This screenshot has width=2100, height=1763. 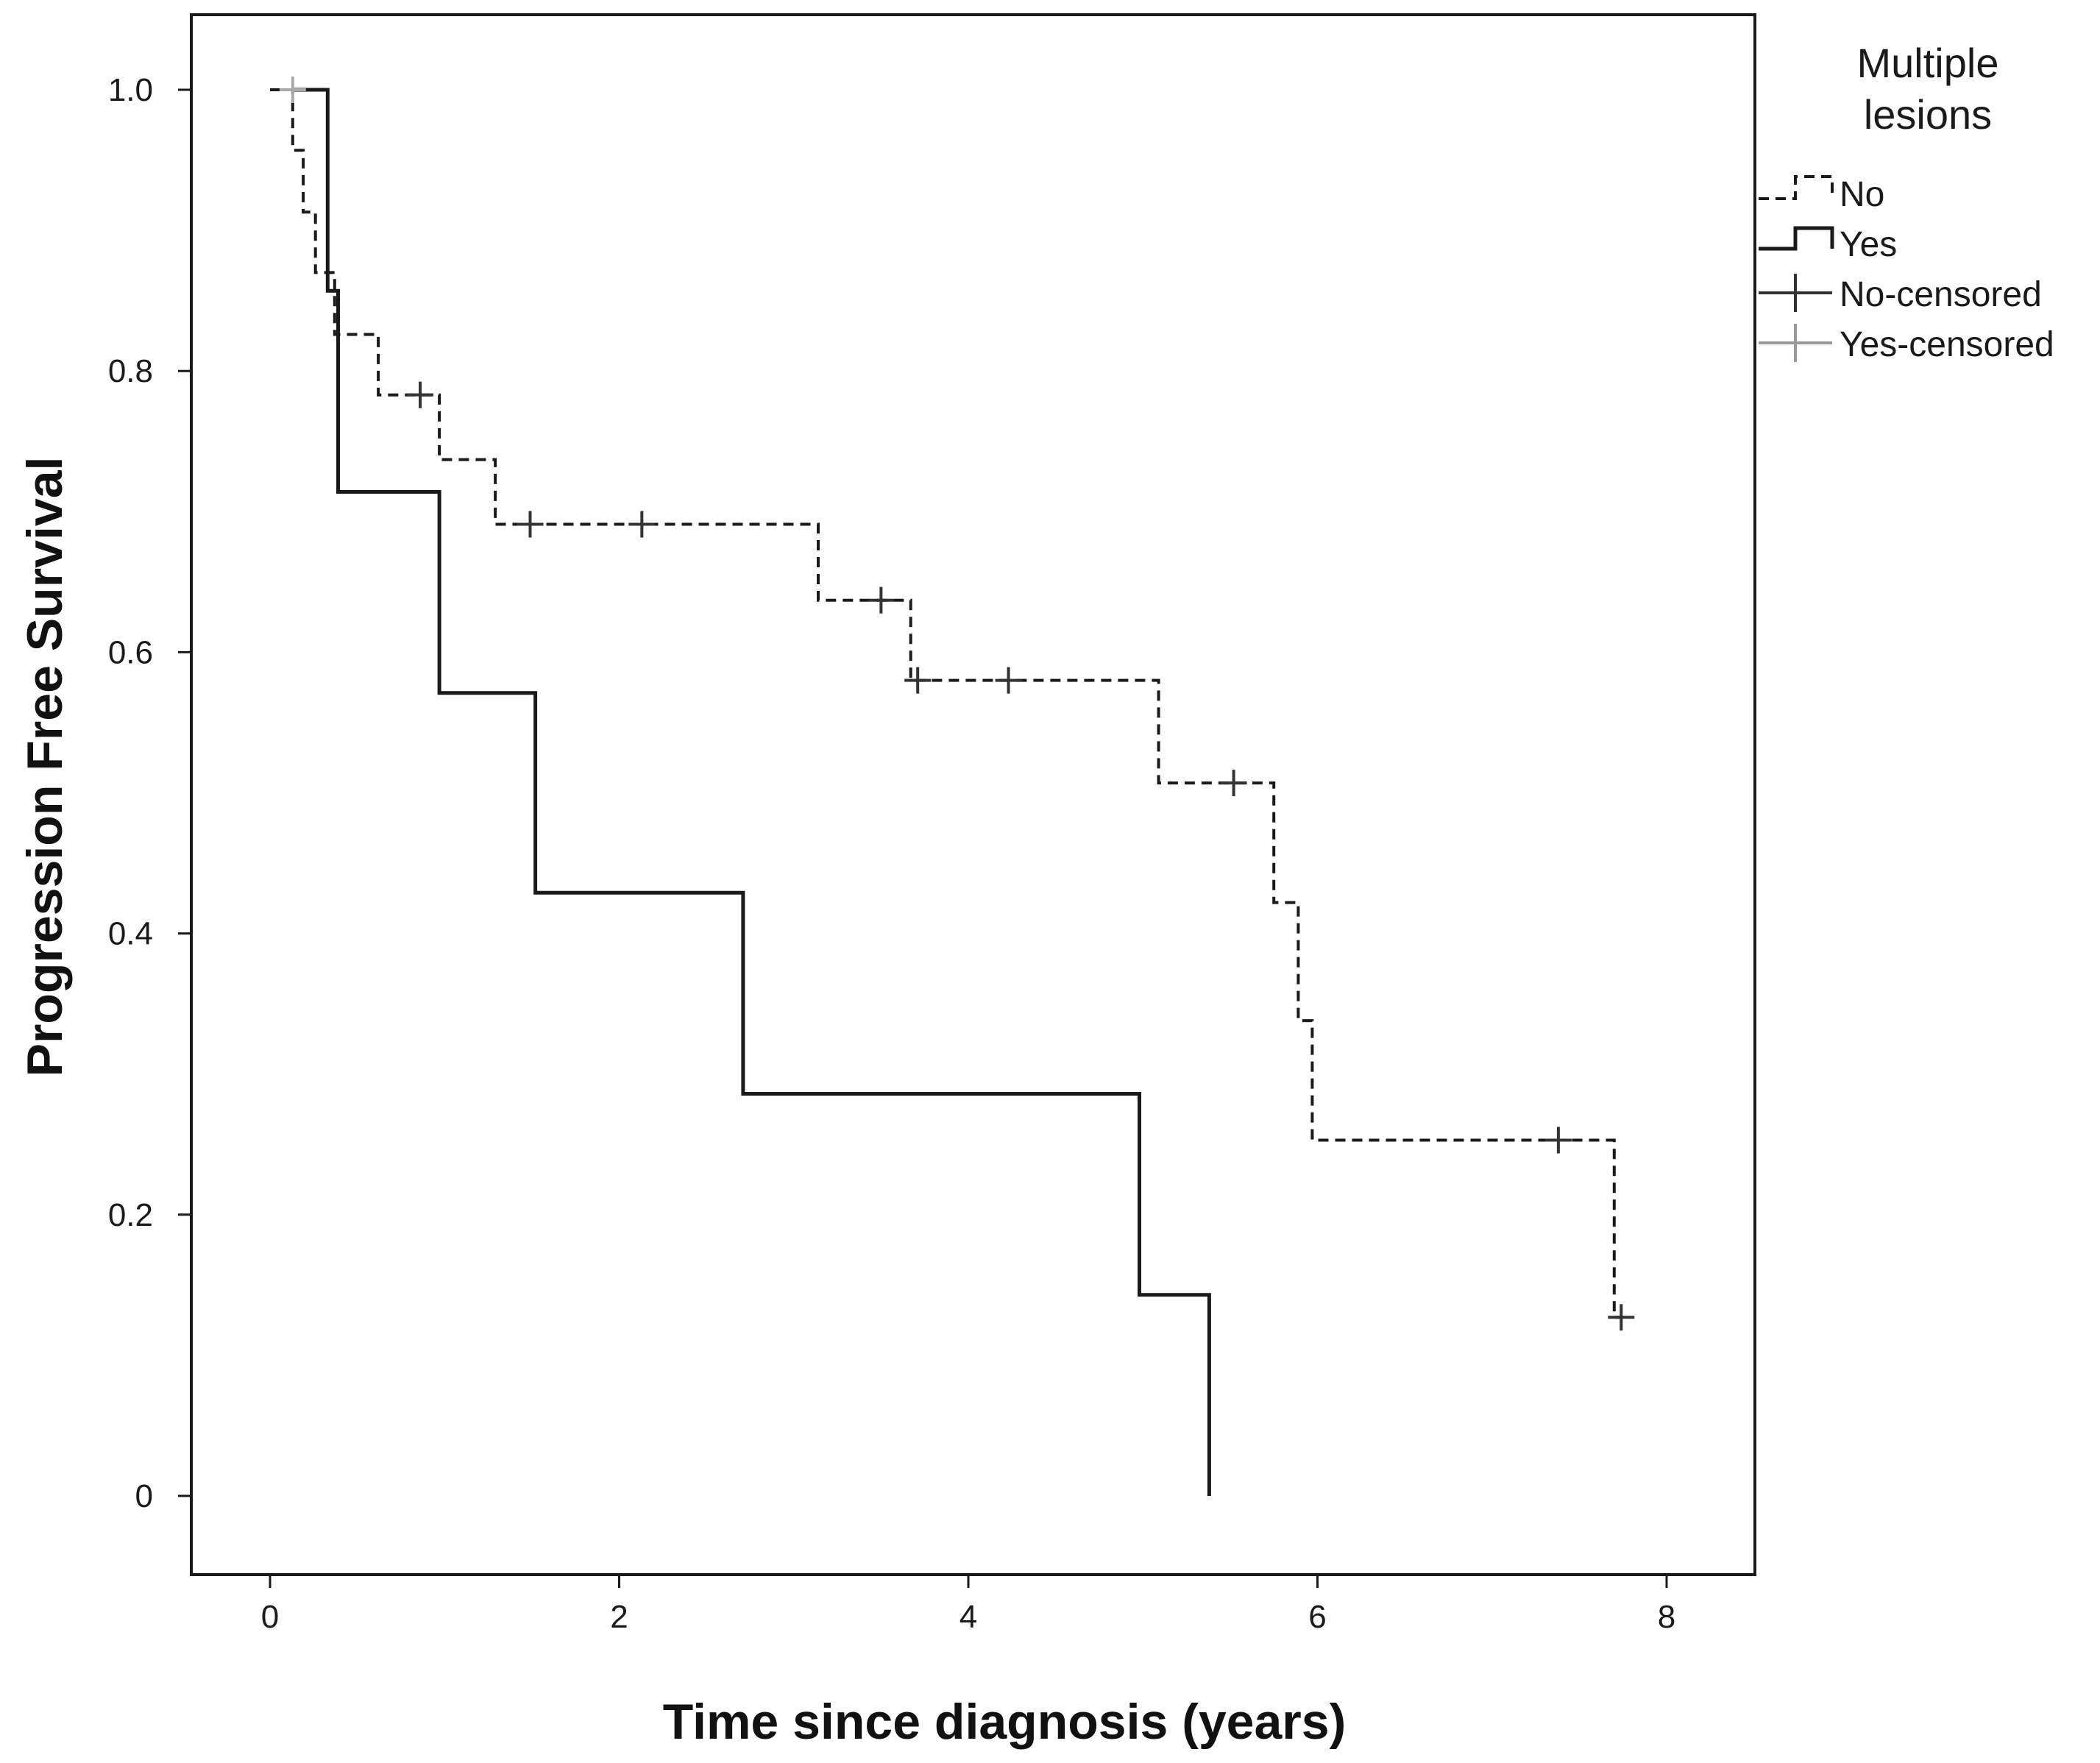 What do you see at coordinates (1005, 1722) in the screenshot?
I see `x-axis-title: Time since diagnosis (years)` at bounding box center [1005, 1722].